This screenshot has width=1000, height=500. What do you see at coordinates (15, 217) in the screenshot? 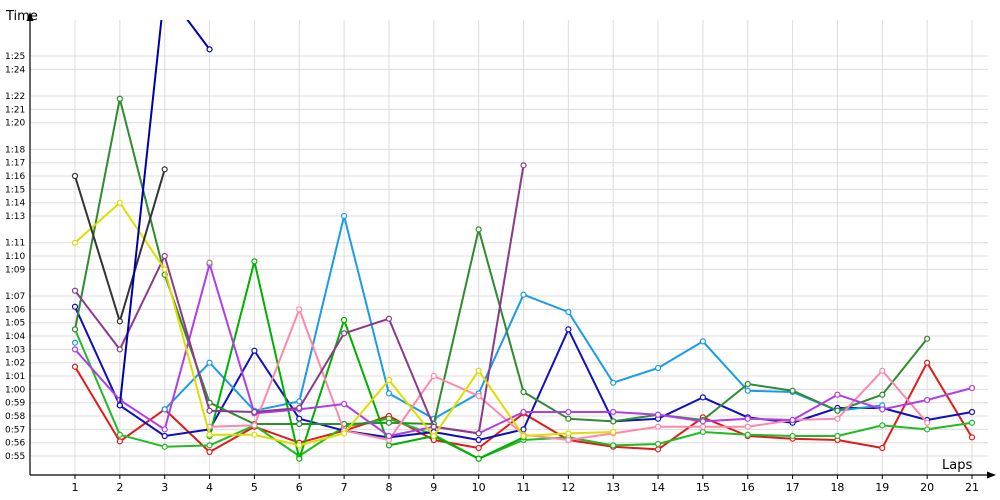
I see `y-tick-label: 1:13` at bounding box center [15, 217].